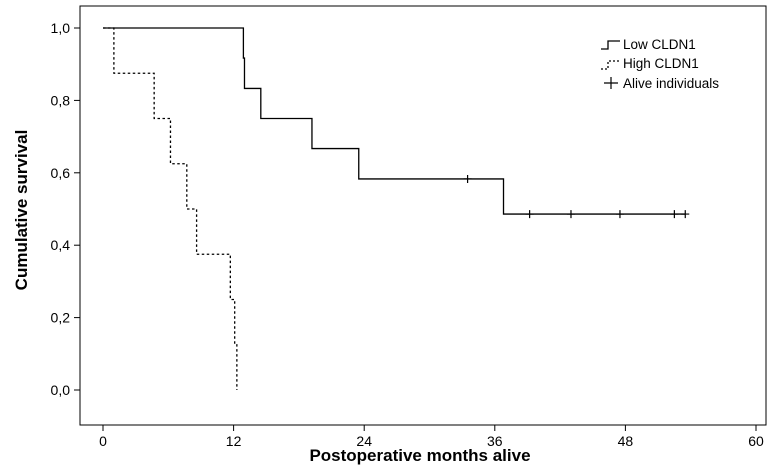 Image resolution: width=771 pixels, height=469 pixels. I want to click on legend-symbol-alive, so click(611, 83).